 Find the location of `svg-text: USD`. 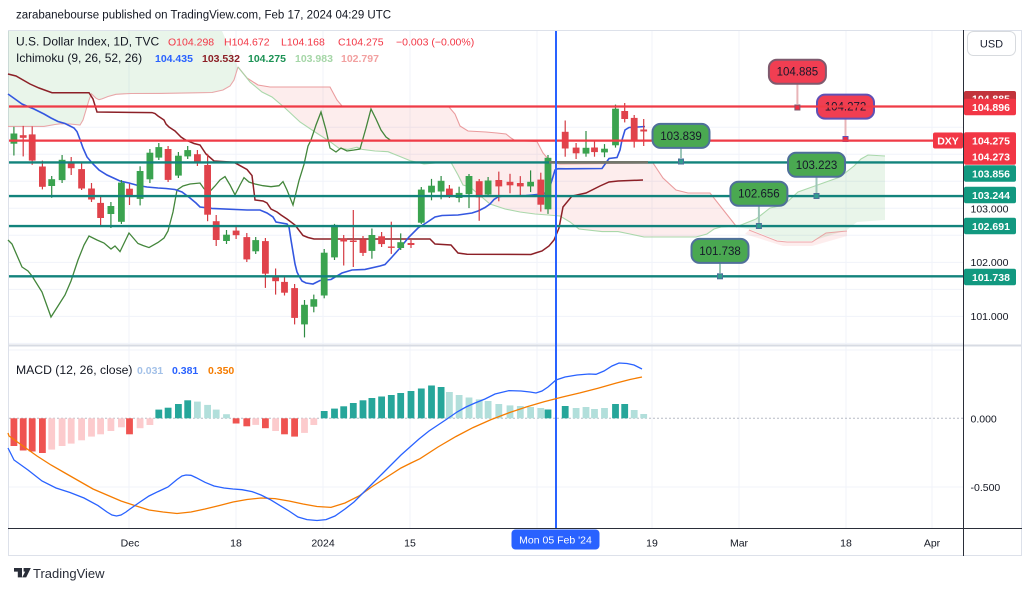

svg-text: USD is located at coordinates (991, 45).